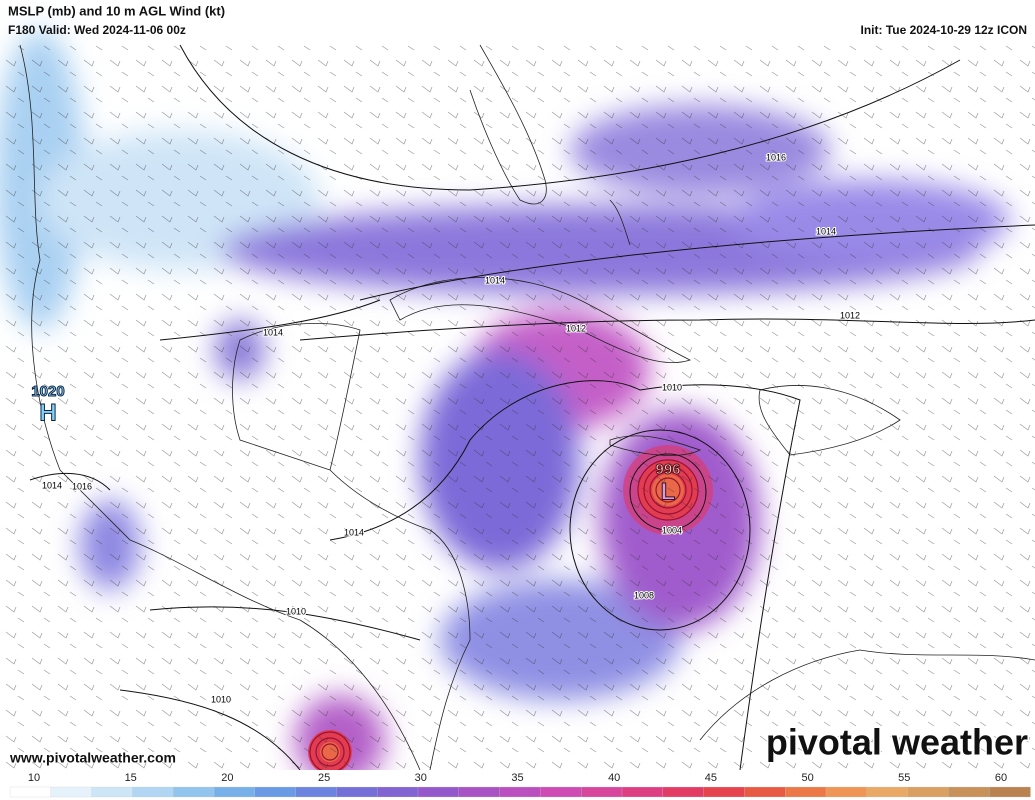  Describe the element at coordinates (324, 778) in the screenshot. I see `colorbar-tick-label: 25` at that location.